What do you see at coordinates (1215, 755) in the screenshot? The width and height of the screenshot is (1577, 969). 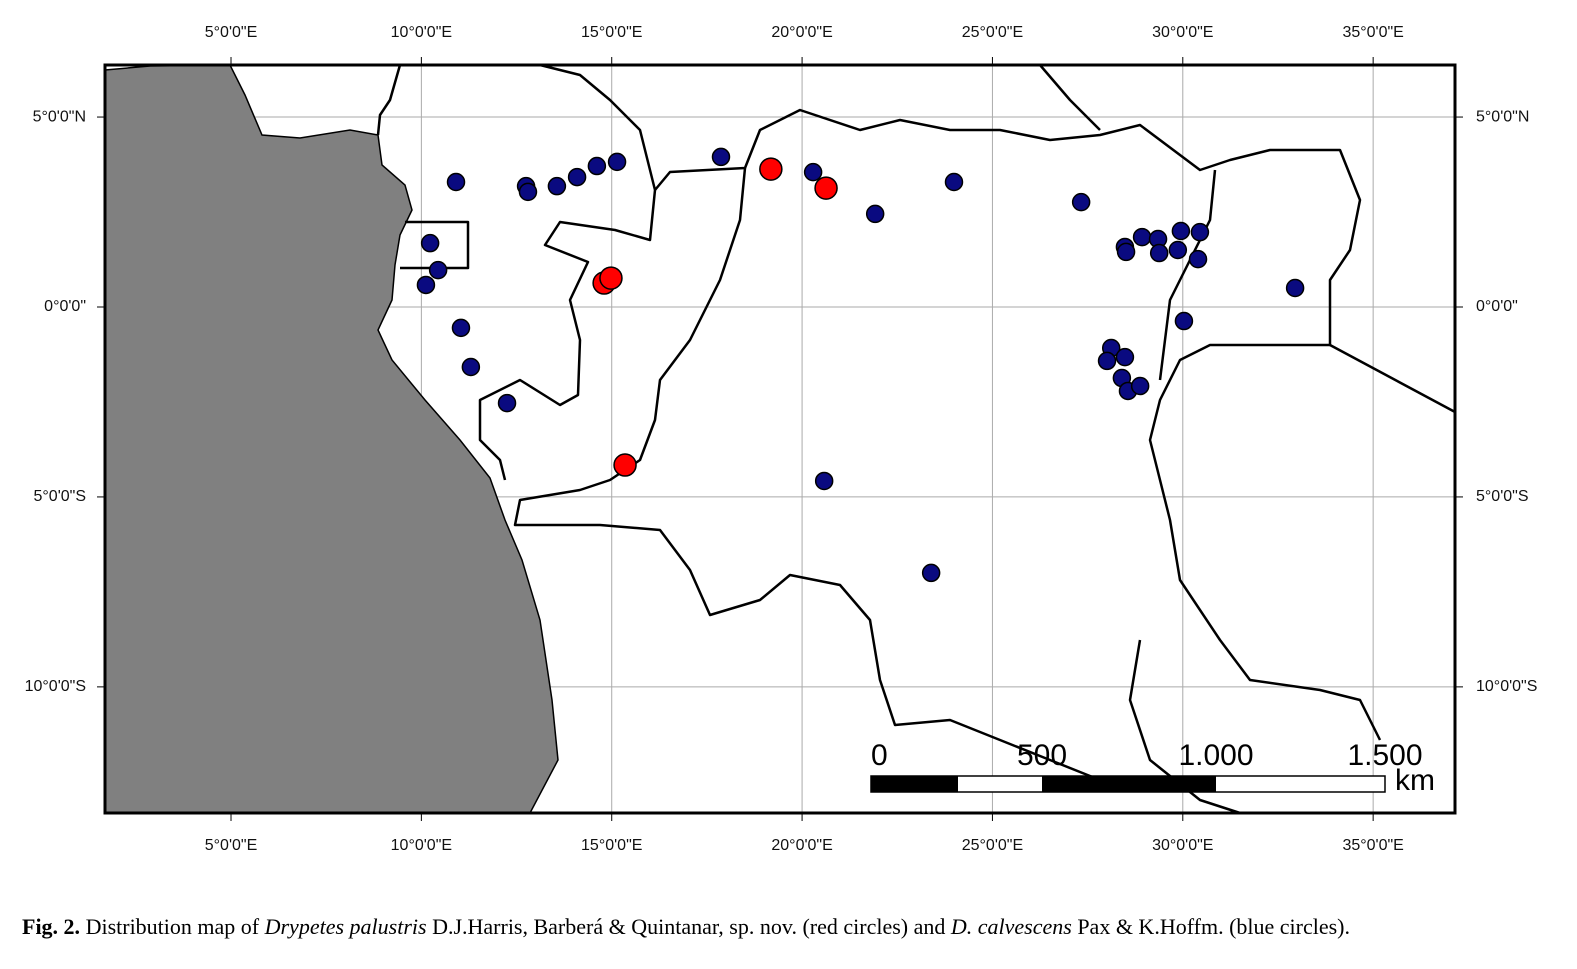 I see `scale-label: 1.000` at bounding box center [1215, 755].